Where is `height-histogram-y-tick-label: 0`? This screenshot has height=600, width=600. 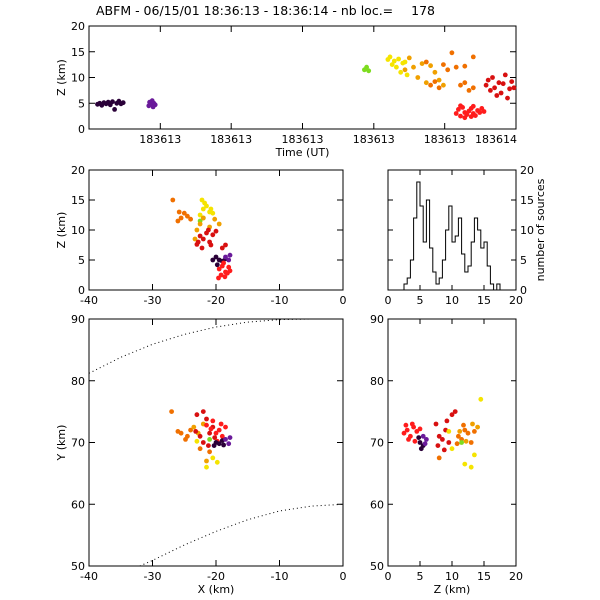 height-histogram-y-tick-label: 0 is located at coordinates (523, 290).